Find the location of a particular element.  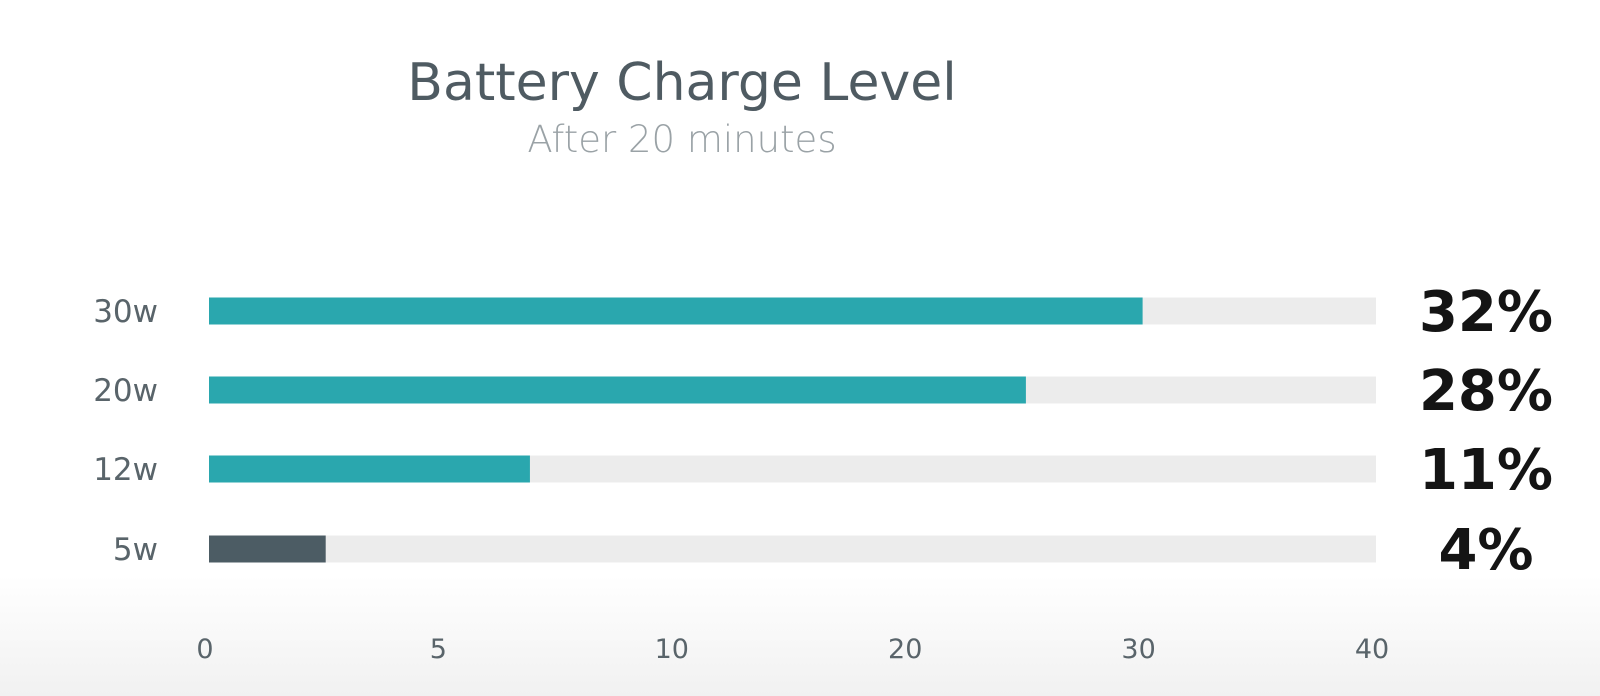

chart-subtitle: After 20 minutes is located at coordinates (681, 139).